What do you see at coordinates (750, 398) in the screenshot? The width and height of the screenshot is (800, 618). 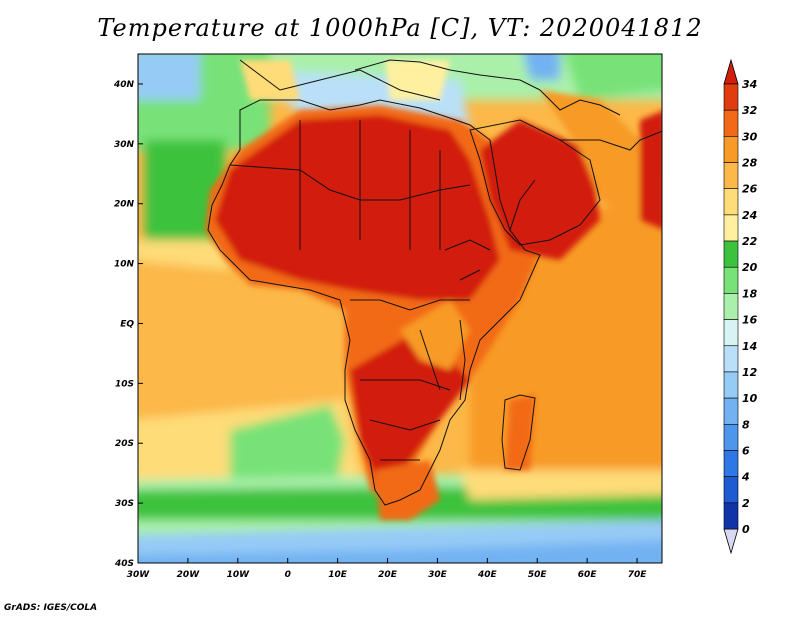 I see `colorbar-label: 10` at bounding box center [750, 398].